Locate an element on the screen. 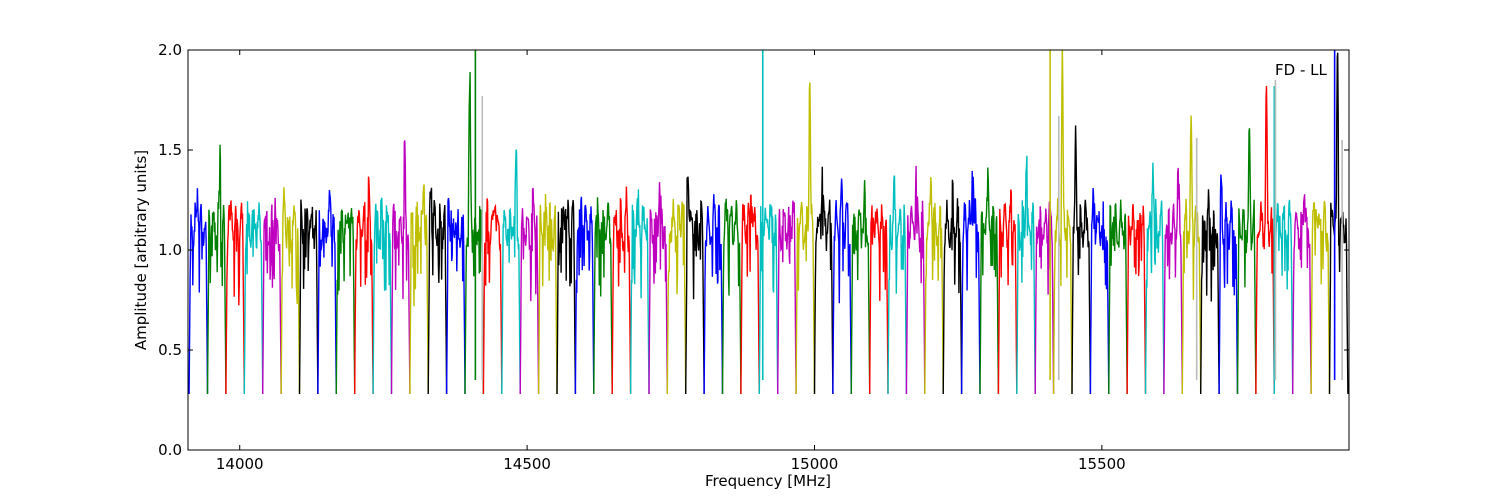 This screenshot has height=500, width=1500. y-tick-label: 2.0 is located at coordinates (170, 50).